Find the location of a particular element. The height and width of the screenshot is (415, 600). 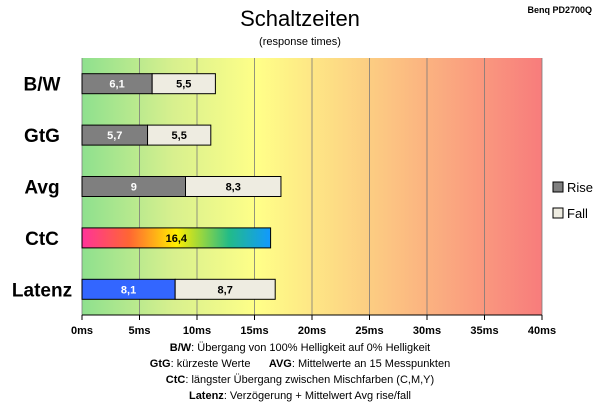

bar-rise is located at coordinates (176, 238).